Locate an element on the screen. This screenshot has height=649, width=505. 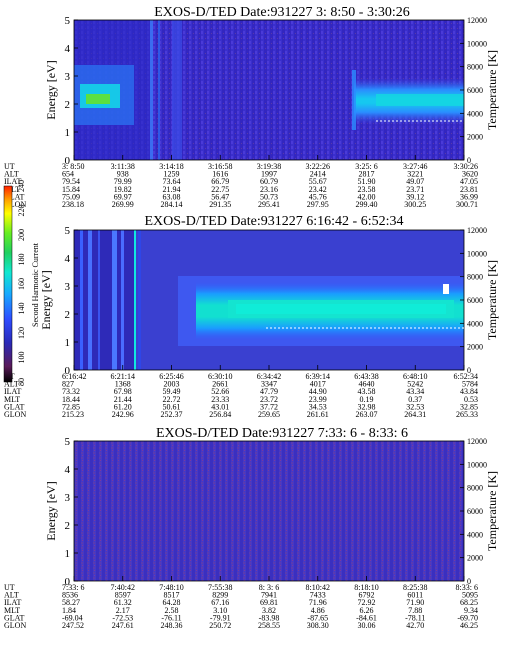
table-cell: 45.76 is located at coordinates (318, 196).